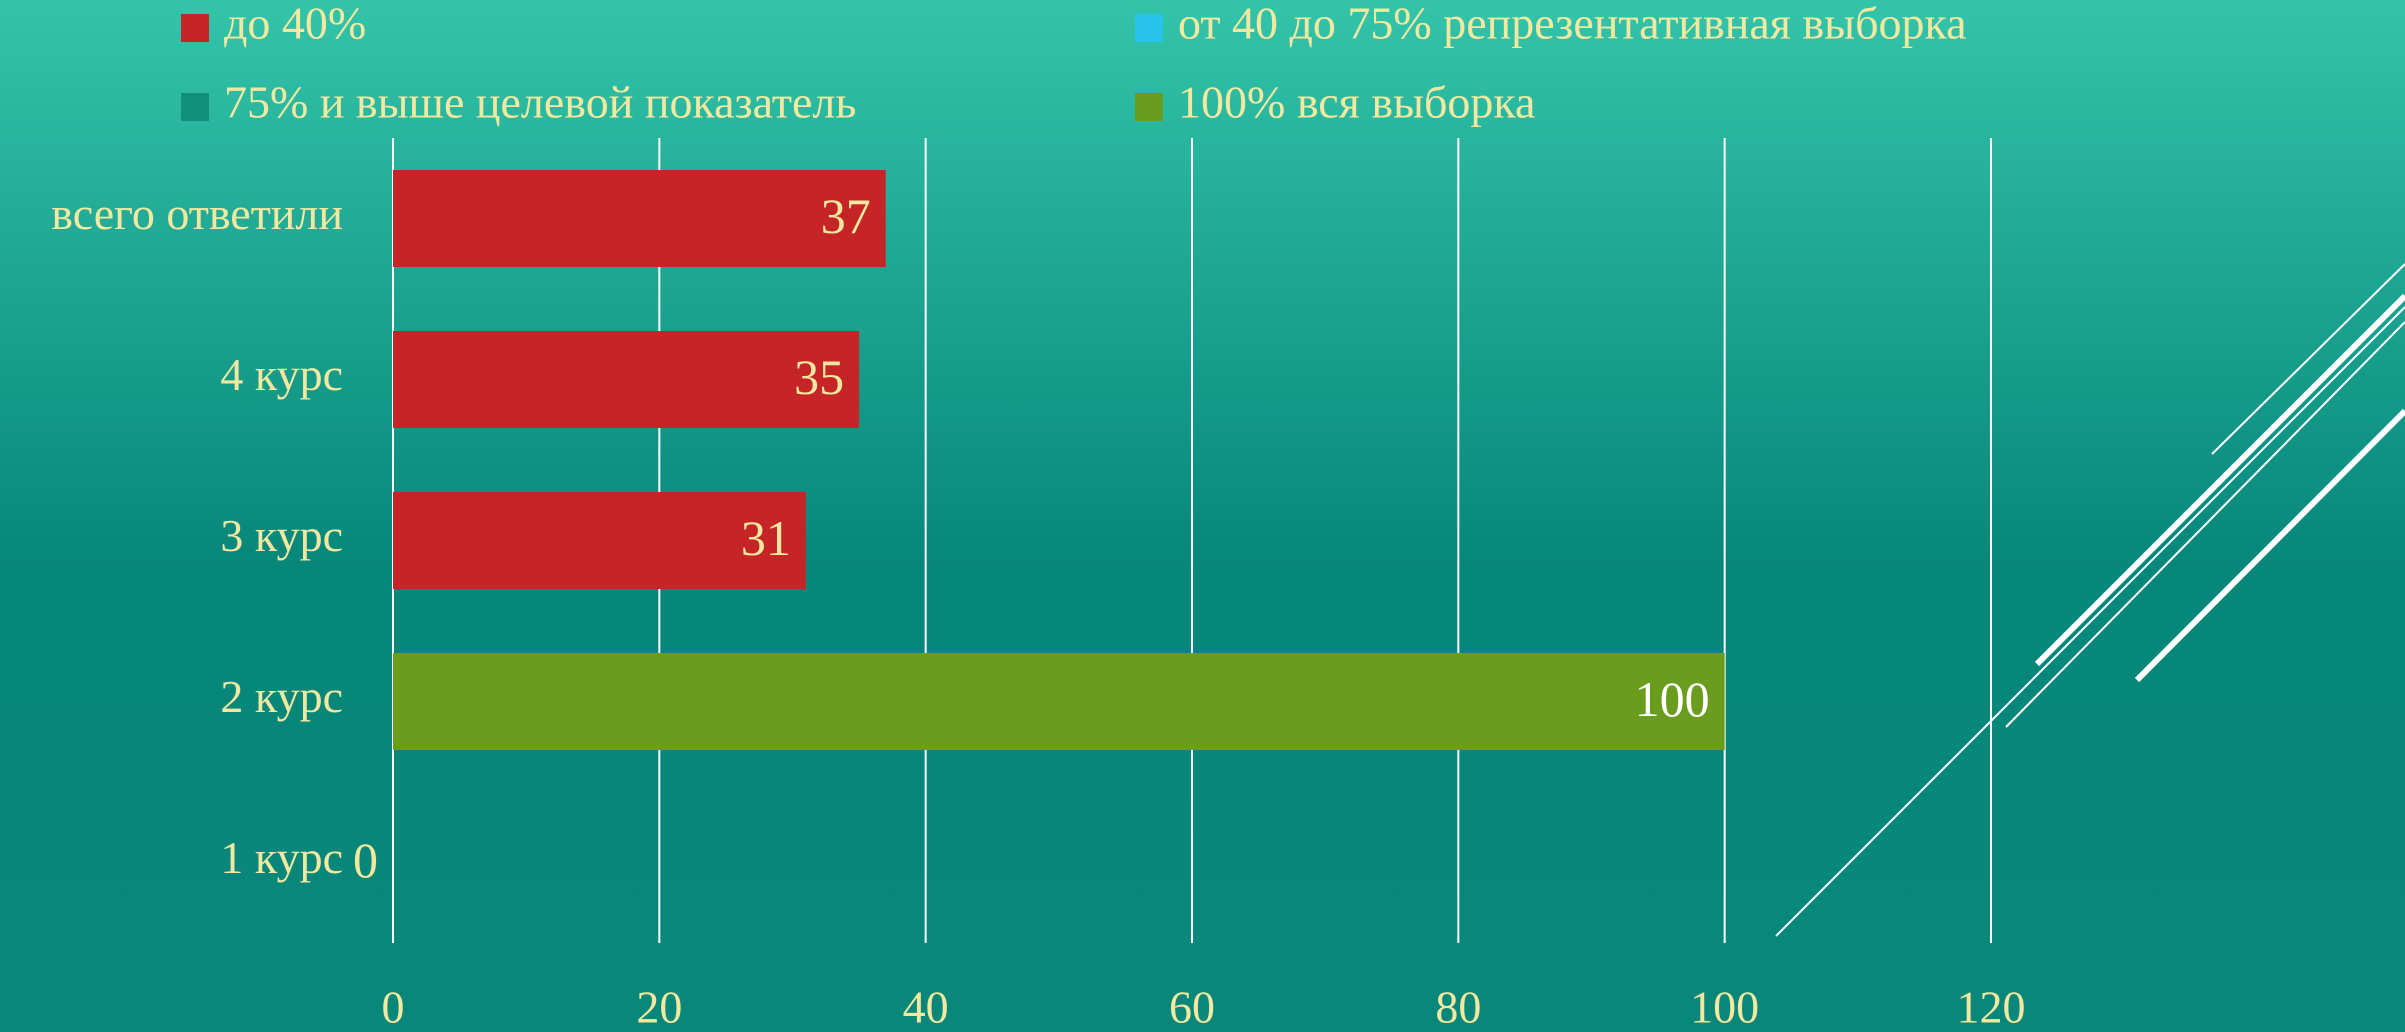  Describe the element at coordinates (846, 216) in the screenshot. I see `value-label: 37` at that location.